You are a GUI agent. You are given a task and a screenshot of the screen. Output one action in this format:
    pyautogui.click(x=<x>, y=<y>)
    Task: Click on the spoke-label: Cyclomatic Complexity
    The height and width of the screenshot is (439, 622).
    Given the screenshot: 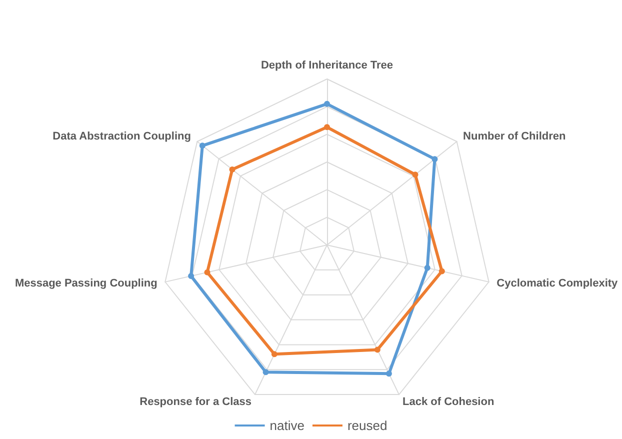 What is the action you would take?
    pyautogui.click(x=557, y=284)
    